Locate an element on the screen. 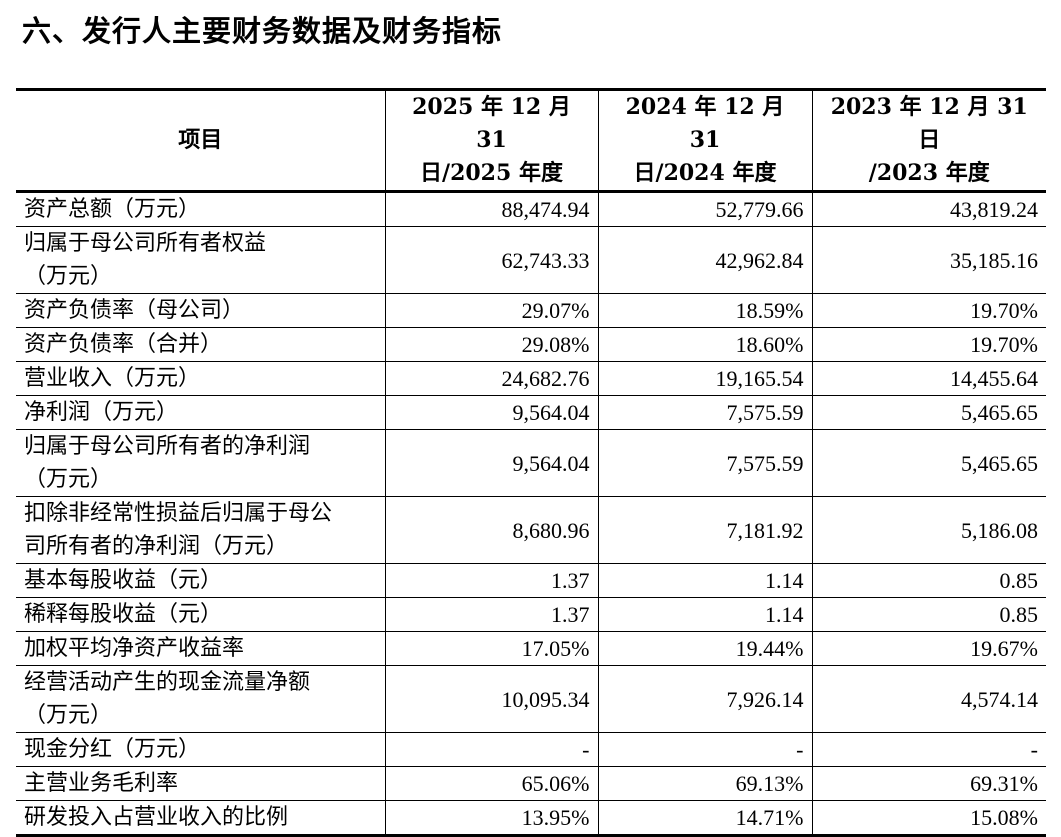 This screenshot has width=1061, height=837. label-line: 加权平均净资产收益率 is located at coordinates (134, 648).